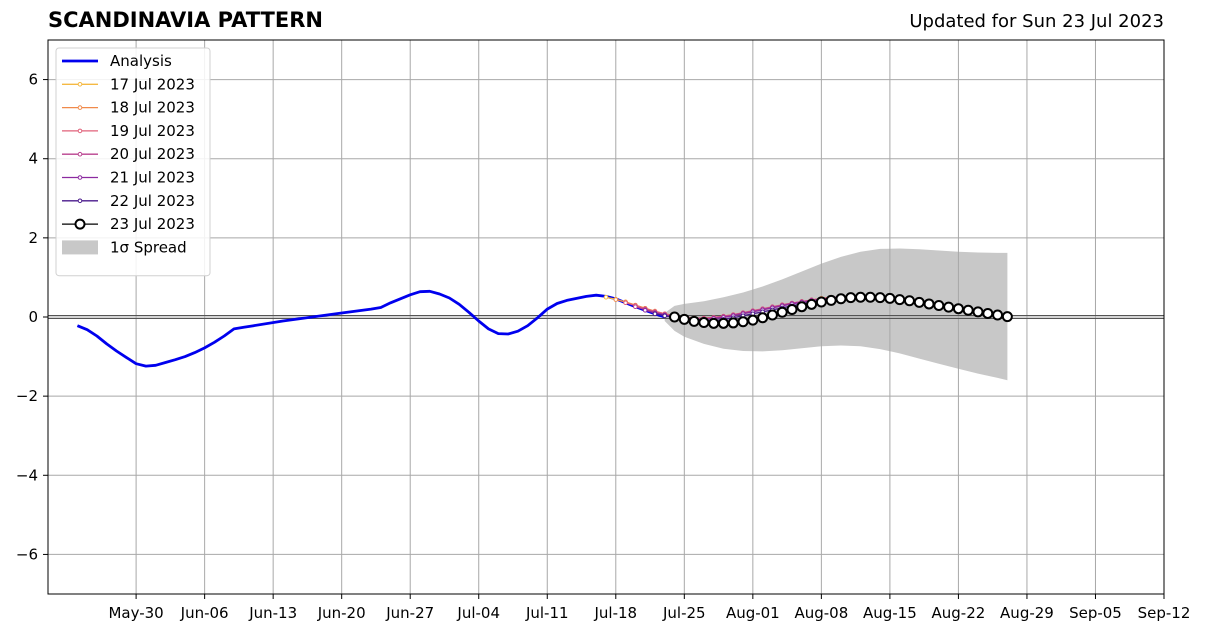 This screenshot has width=1205, height=633. Describe the element at coordinates (80, 247) in the screenshot. I see `legend-swatch` at that location.